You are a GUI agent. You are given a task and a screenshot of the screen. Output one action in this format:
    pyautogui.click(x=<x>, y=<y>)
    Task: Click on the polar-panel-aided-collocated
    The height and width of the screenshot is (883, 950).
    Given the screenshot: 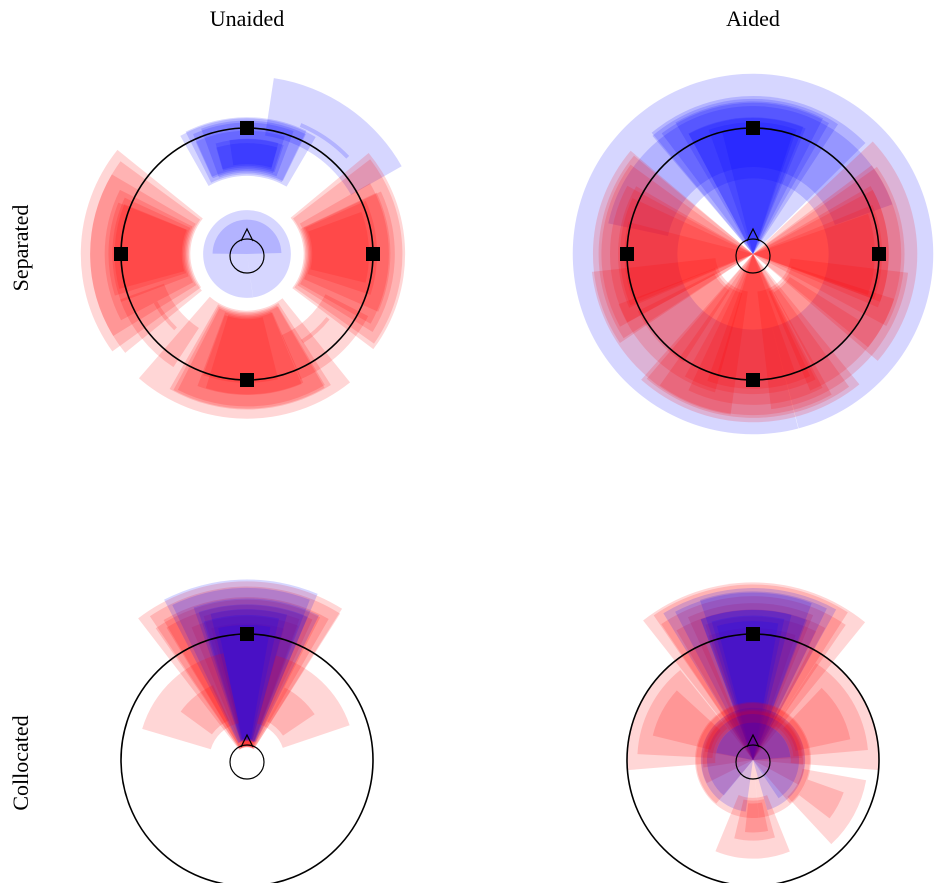 What is the action you would take?
    pyautogui.click(x=753, y=732)
    